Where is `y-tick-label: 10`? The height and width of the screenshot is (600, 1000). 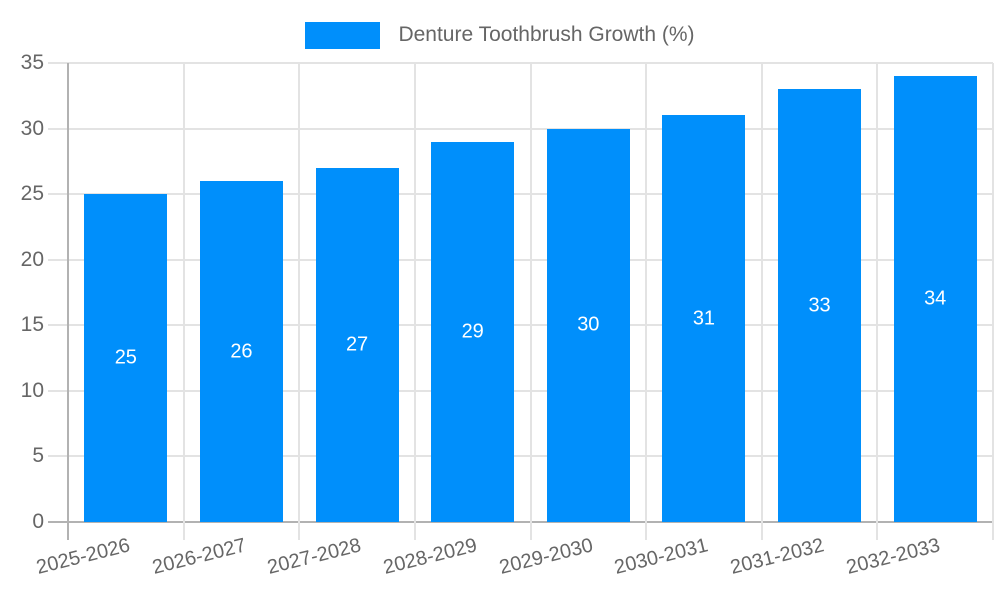 y-tick-label: 10 is located at coordinates (32, 390).